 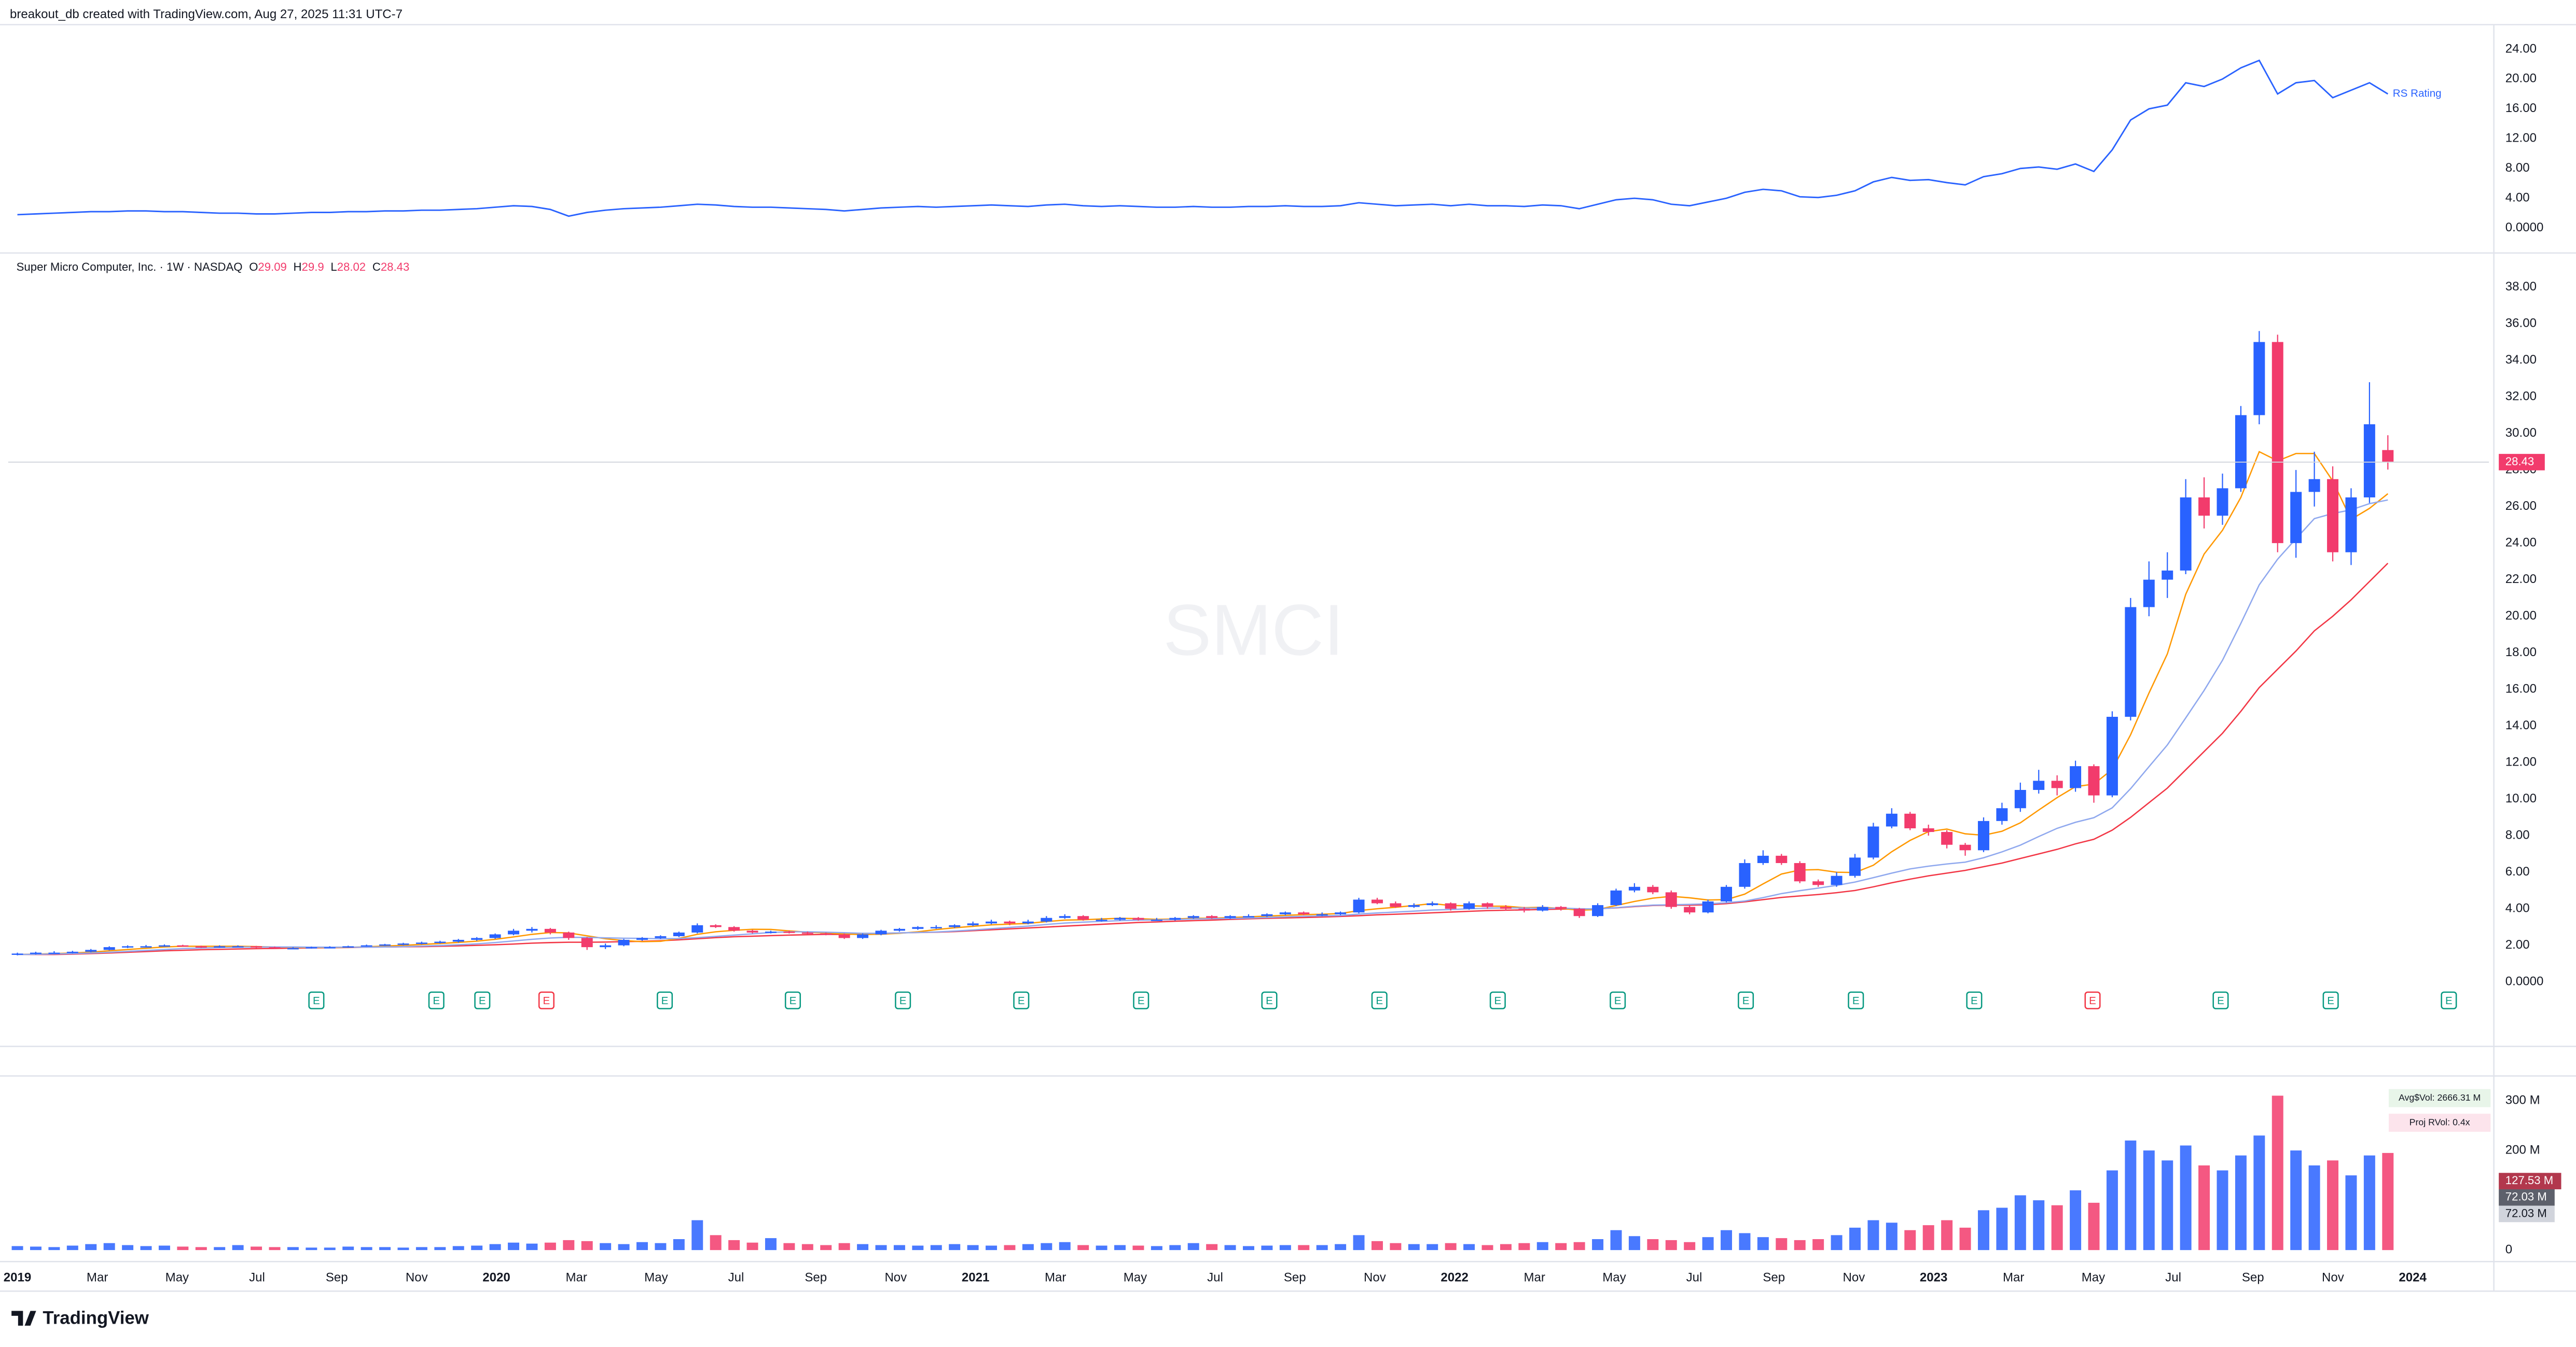 I want to click on y-tick-label: 36.00, so click(x=2521, y=323).